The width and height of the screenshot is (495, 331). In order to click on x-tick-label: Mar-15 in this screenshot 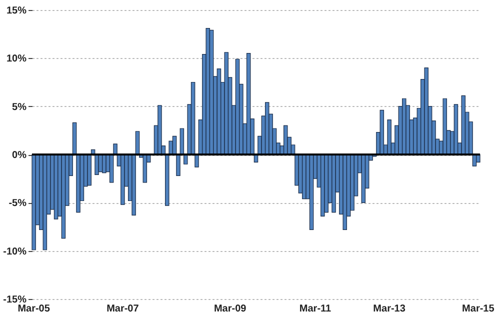, I will do `click(478, 309)`.